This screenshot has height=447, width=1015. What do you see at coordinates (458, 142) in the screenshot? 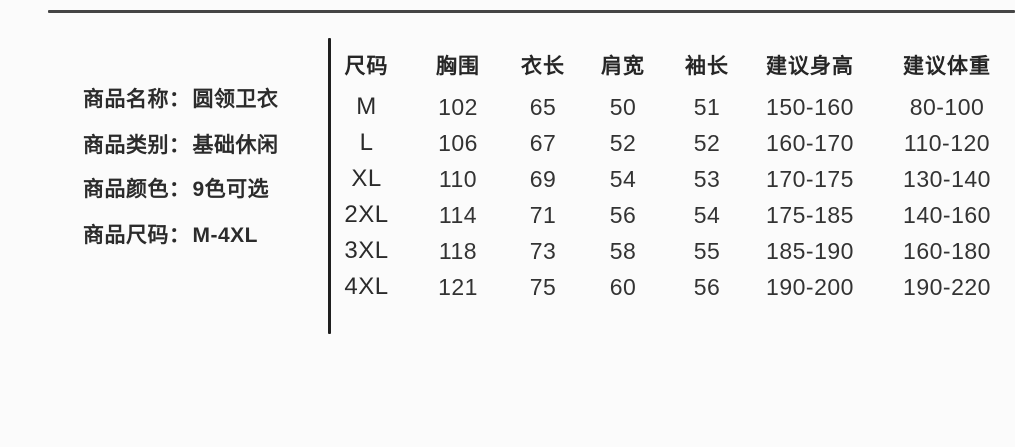
I see `table-cell-1-1: 106` at bounding box center [458, 142].